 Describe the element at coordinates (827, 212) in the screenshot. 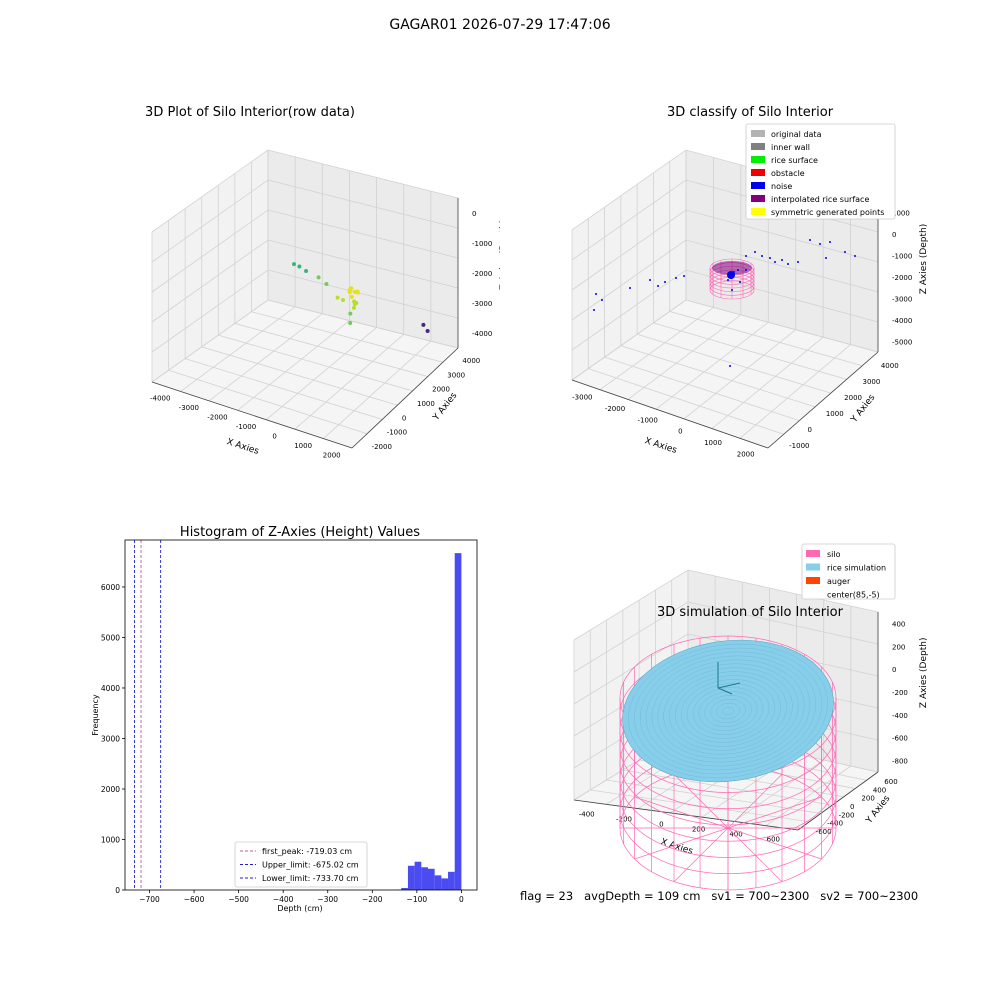

I see `legend-label: symmetric generated points` at that location.